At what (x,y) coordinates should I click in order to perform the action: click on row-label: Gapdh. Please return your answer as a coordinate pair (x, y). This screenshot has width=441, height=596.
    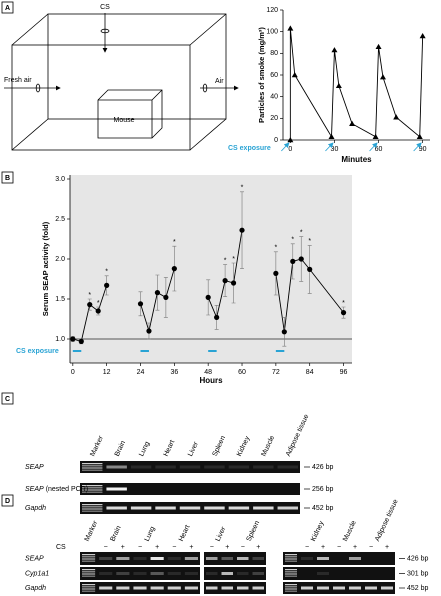
    Looking at the image, I should click on (35, 588).